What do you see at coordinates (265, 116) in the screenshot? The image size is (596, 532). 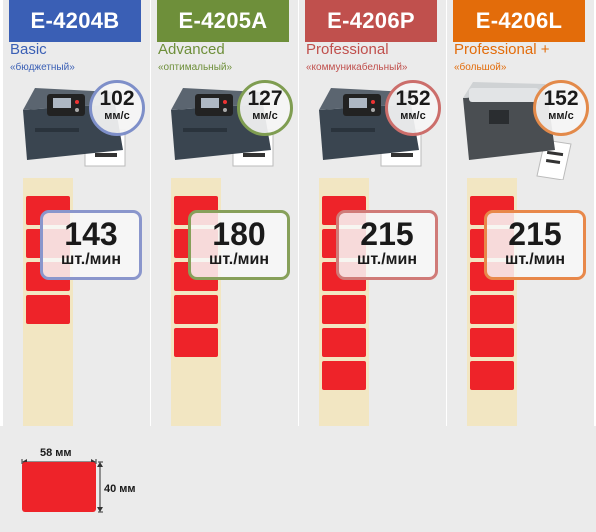 I see `print-speed-unit-2: мм/с` at bounding box center [265, 116].